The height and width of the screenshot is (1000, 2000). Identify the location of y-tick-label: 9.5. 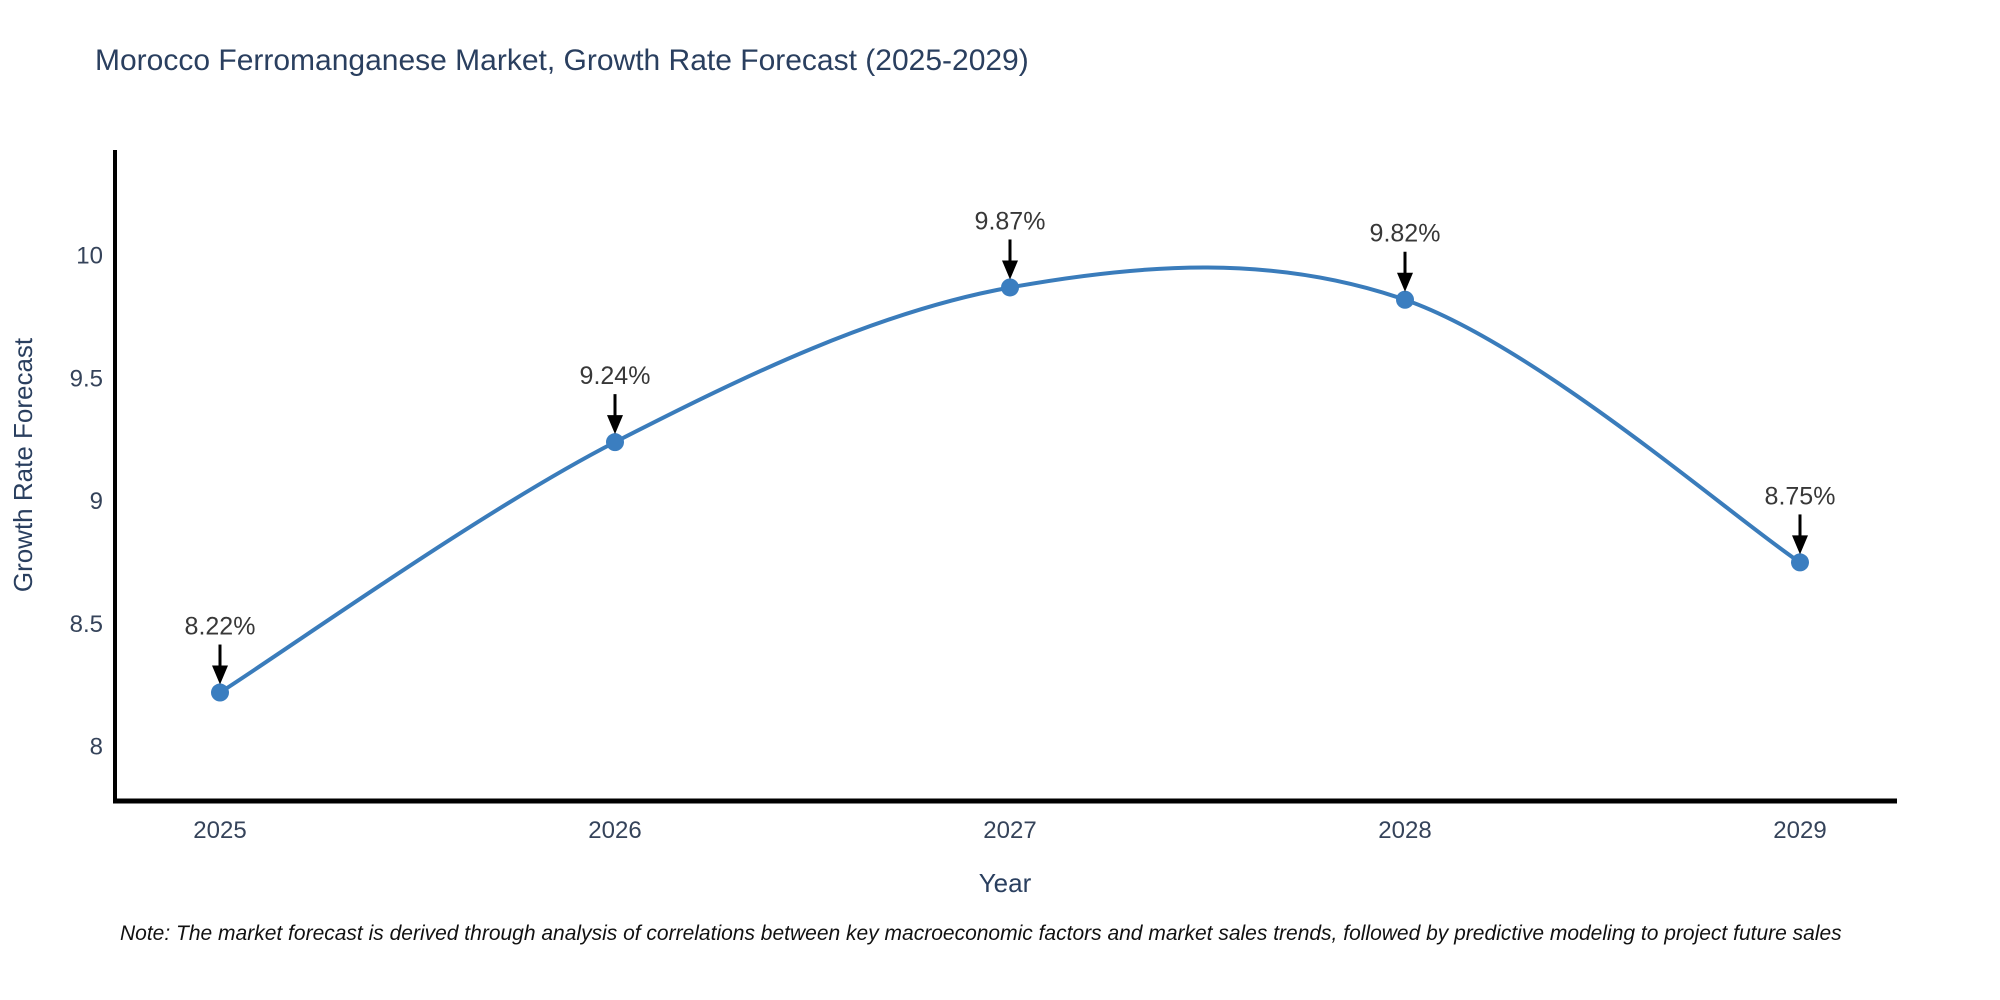
(86, 378).